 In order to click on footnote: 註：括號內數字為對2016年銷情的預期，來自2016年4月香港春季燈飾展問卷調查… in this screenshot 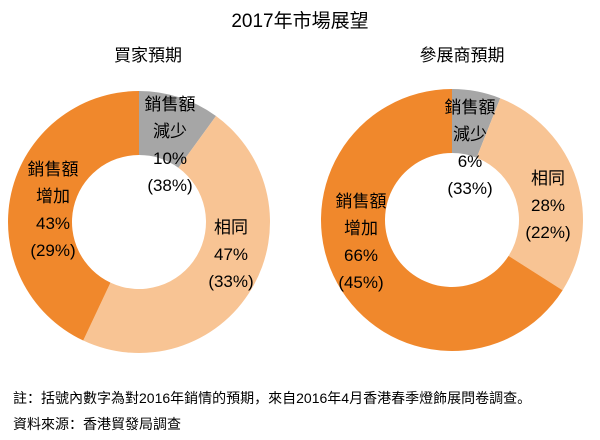, I will do `click(272, 398)`.